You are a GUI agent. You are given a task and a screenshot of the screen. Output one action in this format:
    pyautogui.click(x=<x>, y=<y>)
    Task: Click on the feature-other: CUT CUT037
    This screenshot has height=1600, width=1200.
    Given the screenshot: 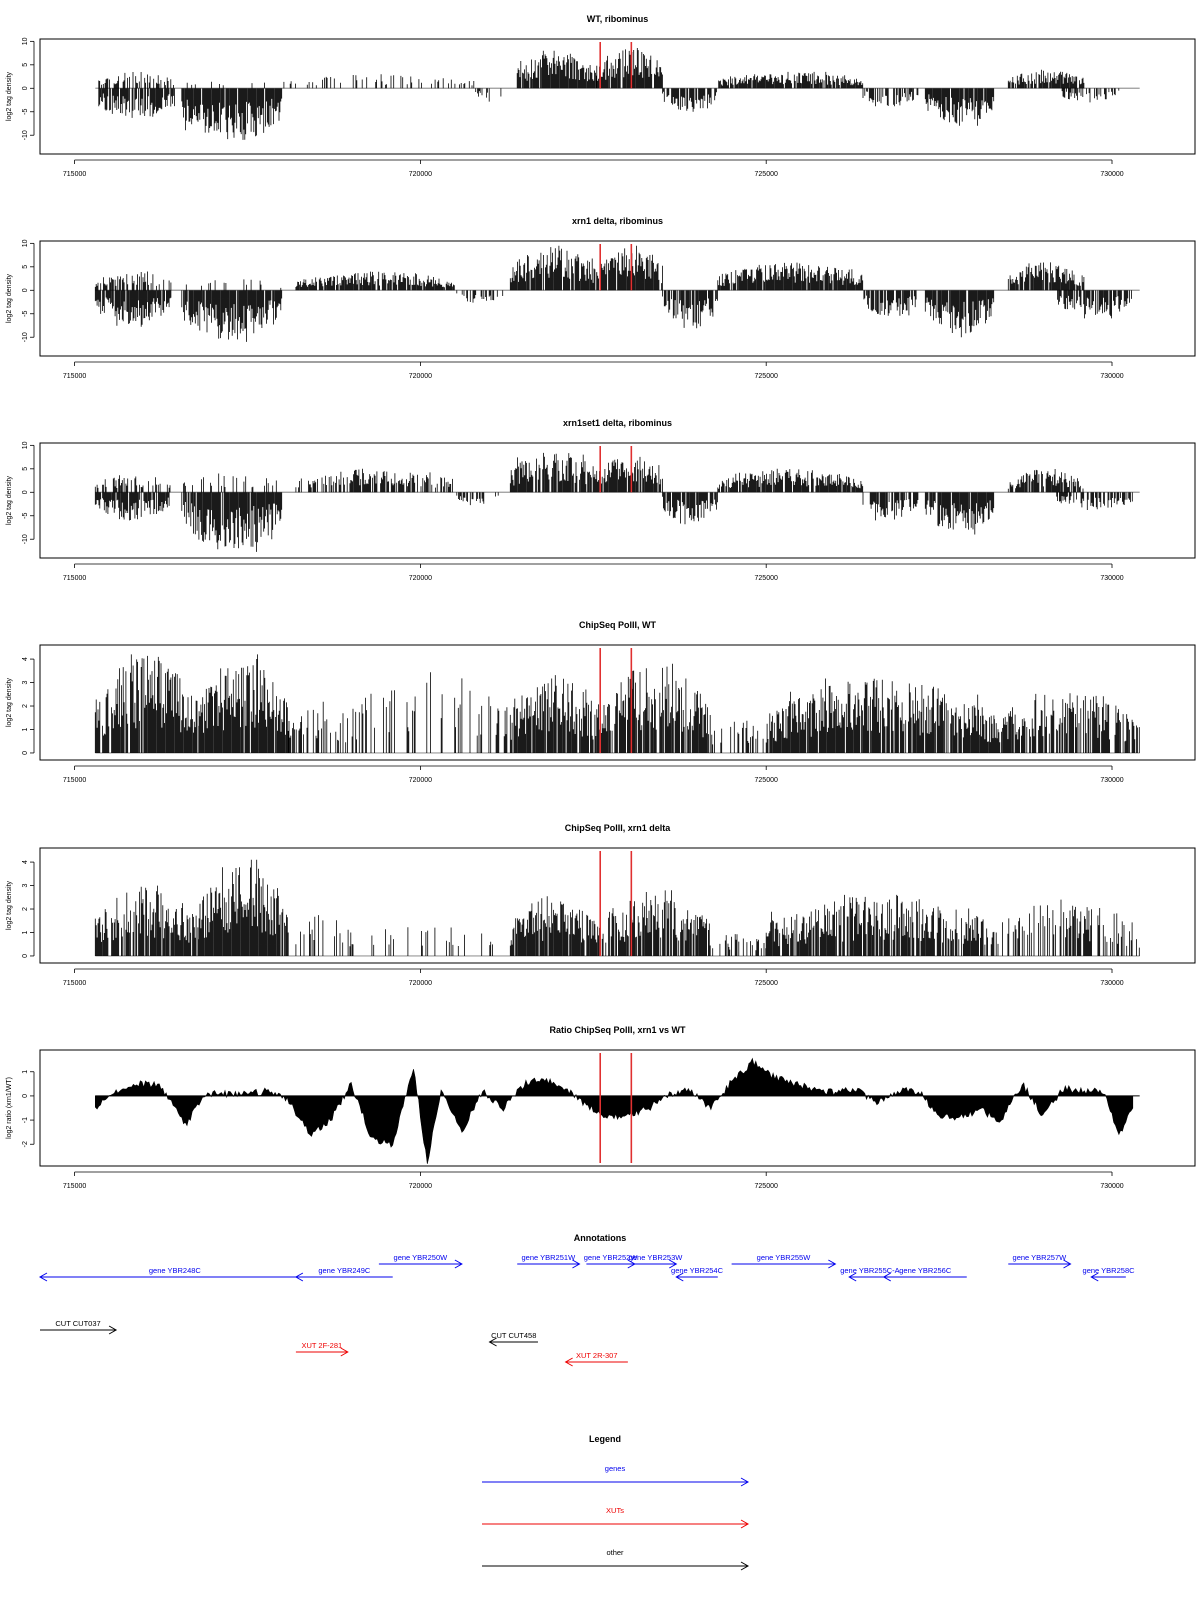 What is the action you would take?
    pyautogui.click(x=79, y=1327)
    